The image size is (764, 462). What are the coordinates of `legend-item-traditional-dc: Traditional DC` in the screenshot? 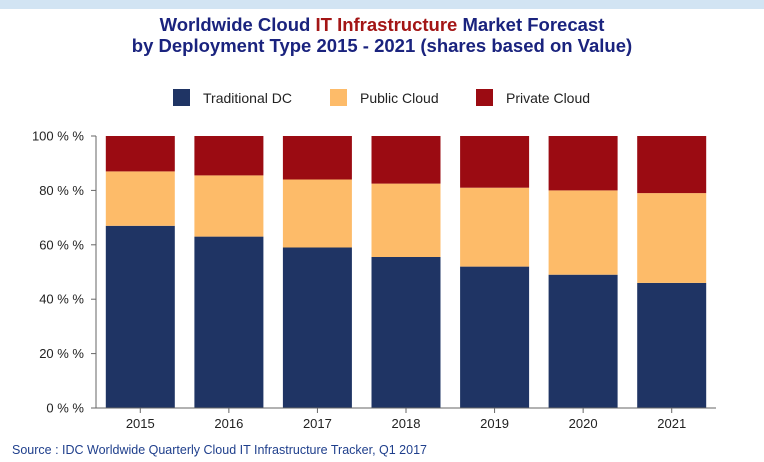 It's located at (232, 97).